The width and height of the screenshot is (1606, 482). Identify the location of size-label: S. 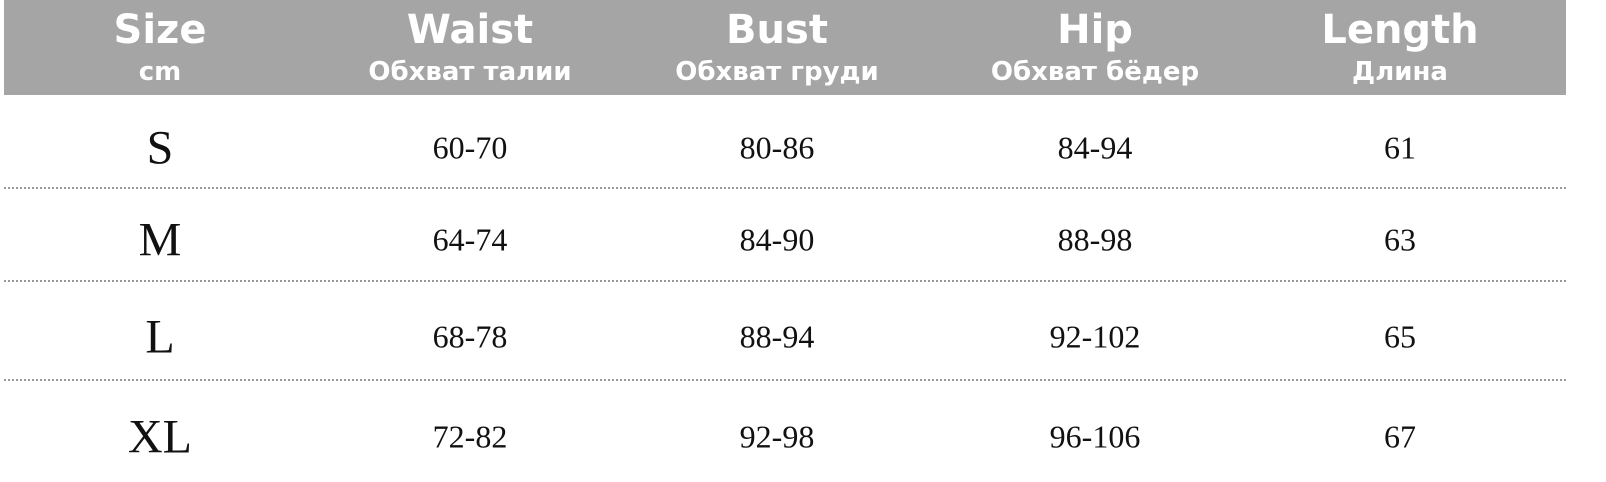
(160, 148).